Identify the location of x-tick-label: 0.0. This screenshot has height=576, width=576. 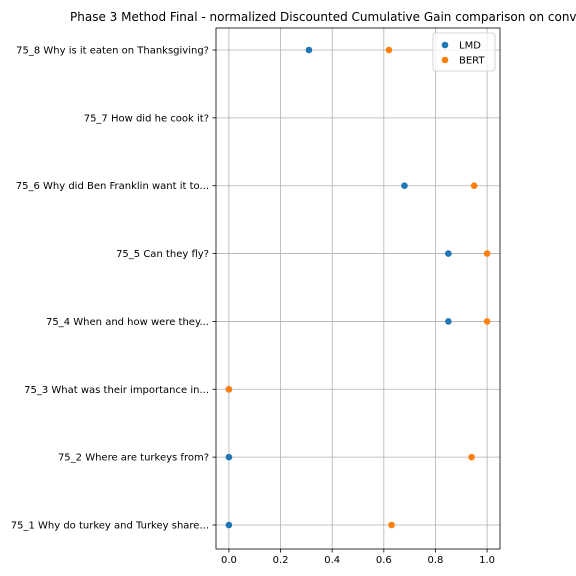
(229, 560).